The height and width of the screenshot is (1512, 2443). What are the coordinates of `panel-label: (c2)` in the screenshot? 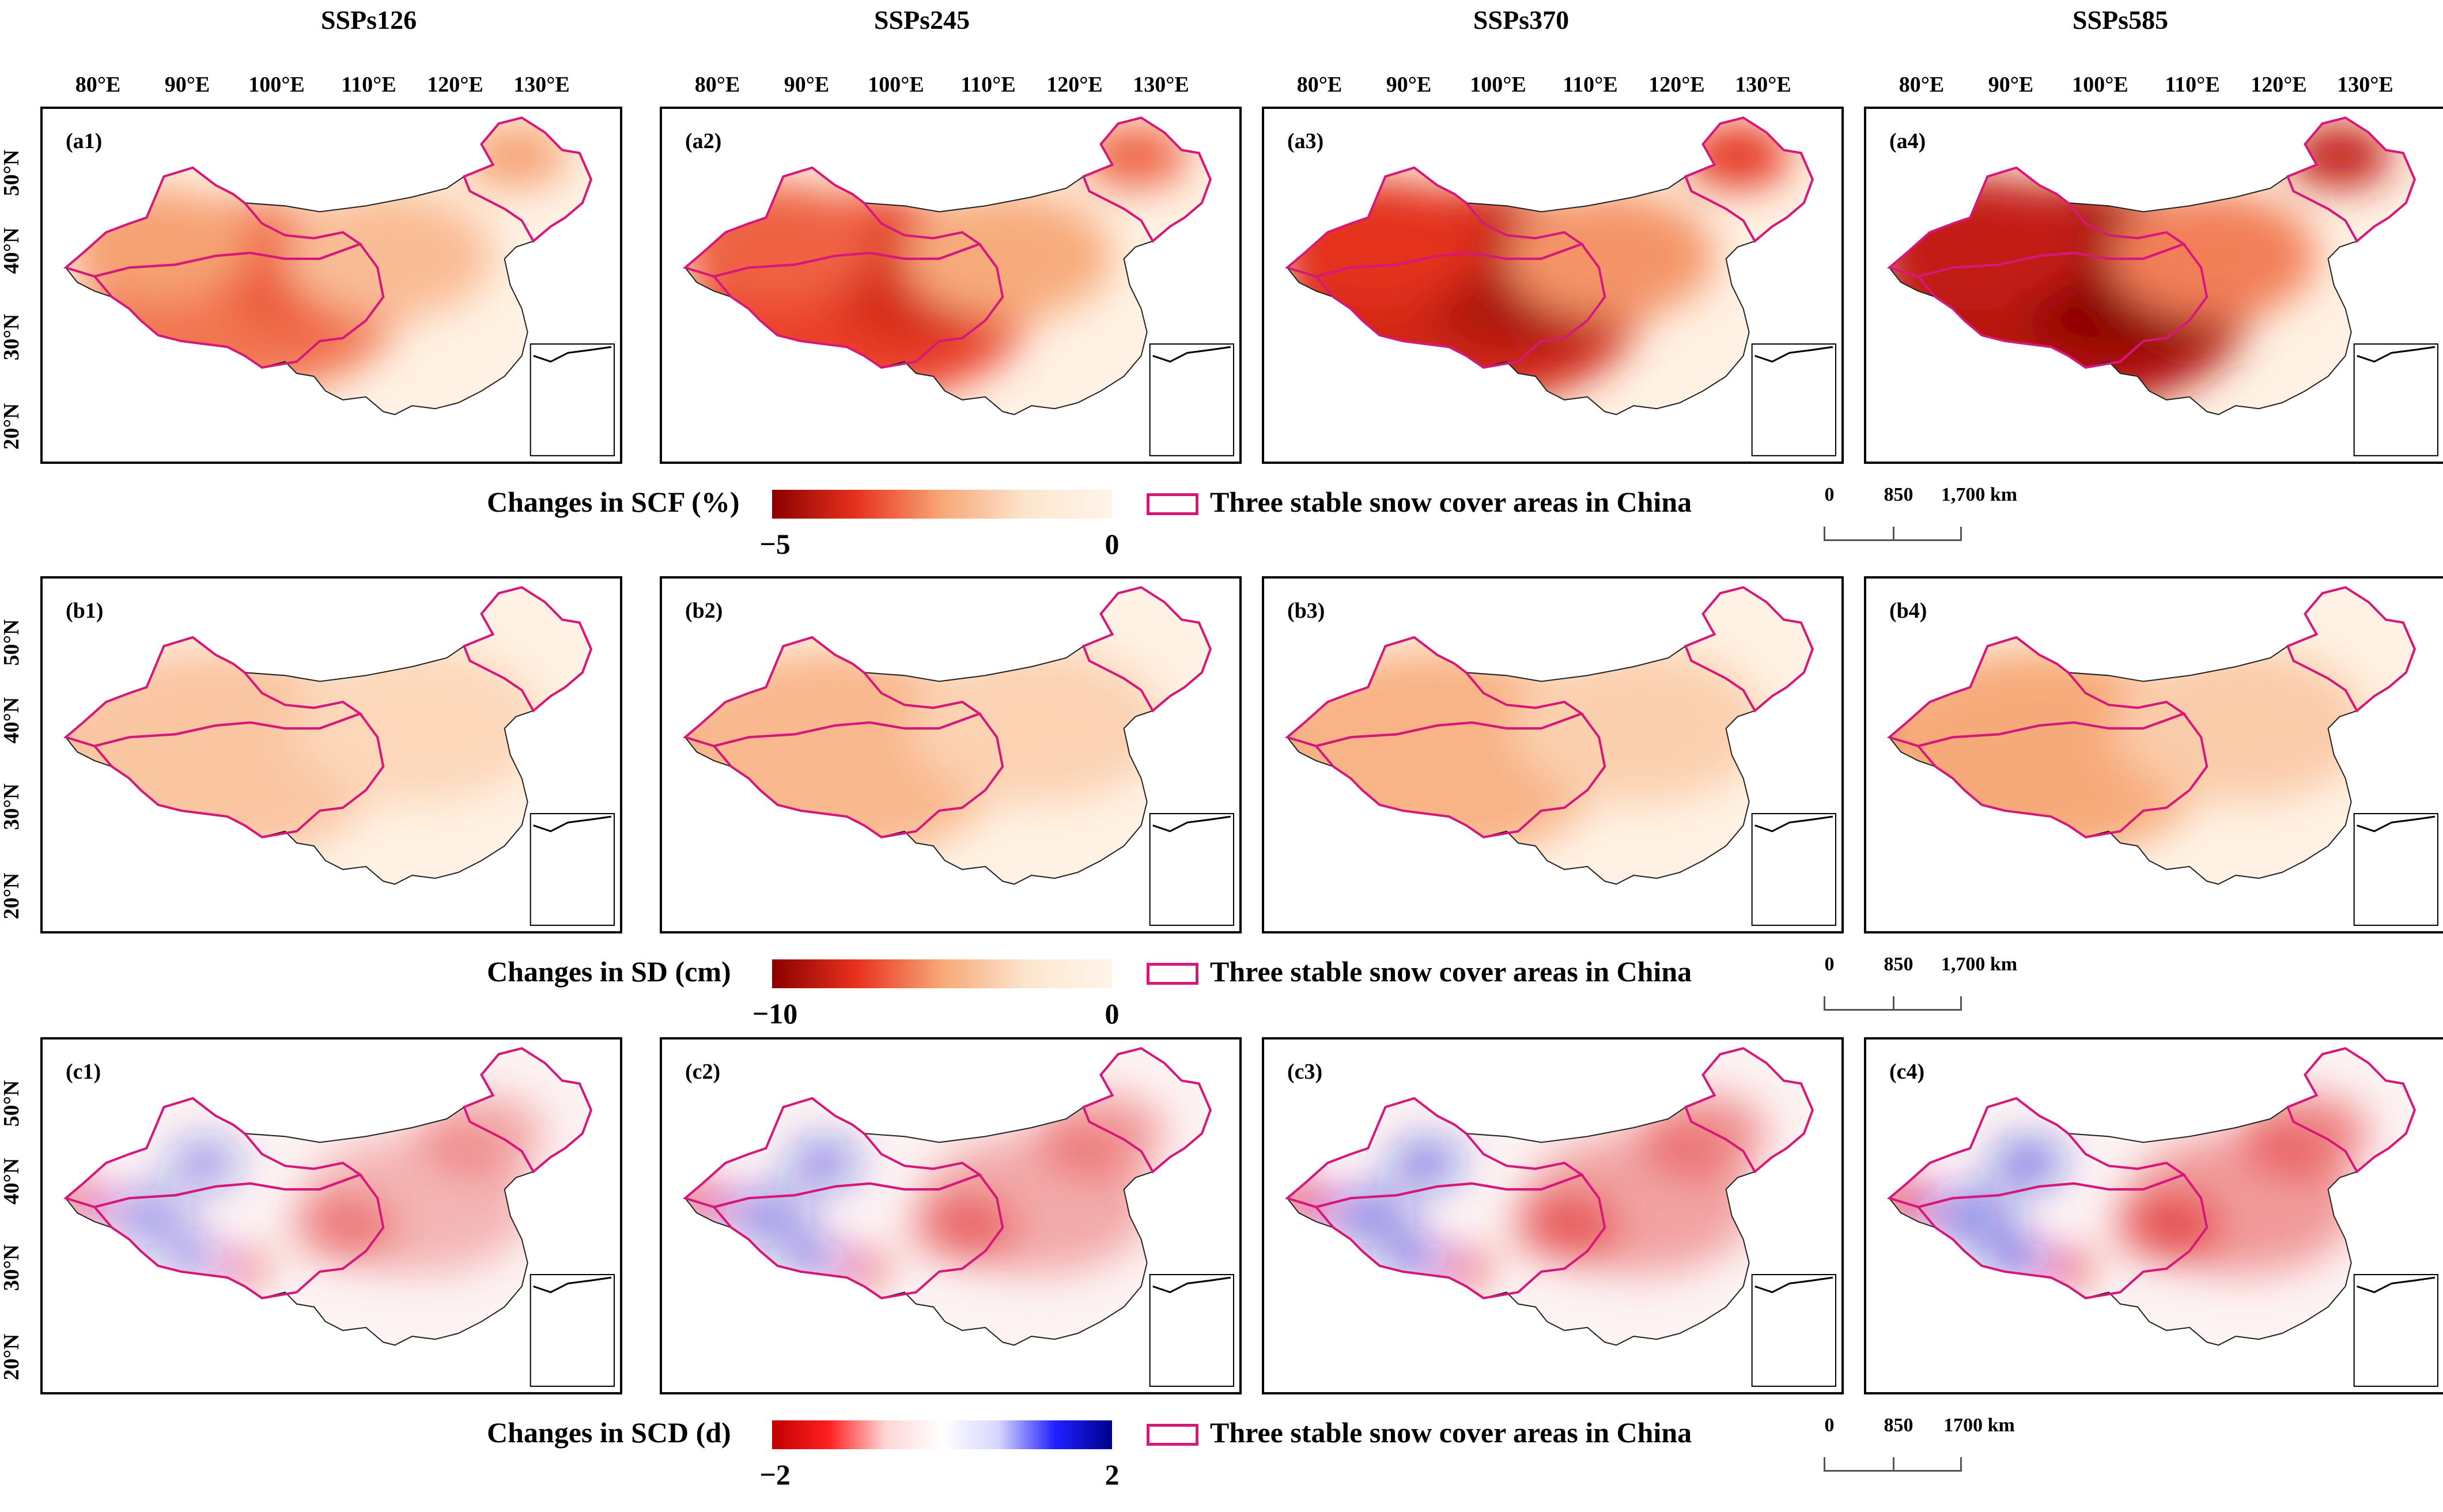 It's located at (703, 1072).